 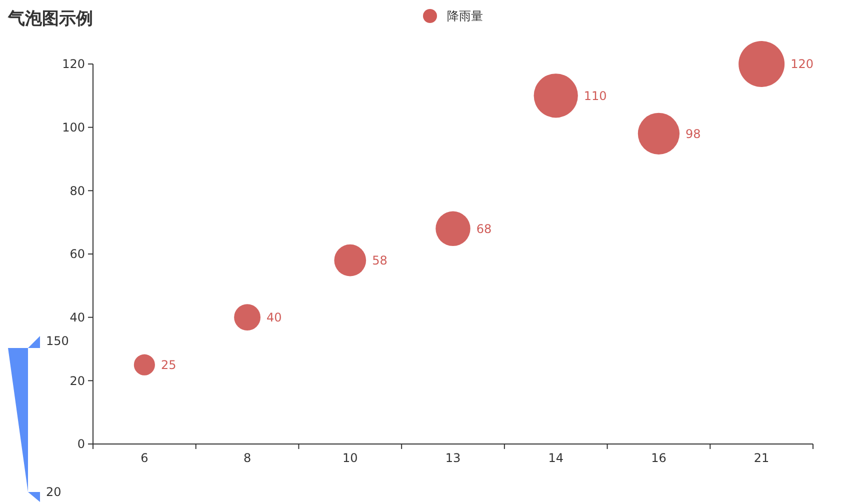 I want to click on x-tick-label: 14, so click(x=556, y=458).